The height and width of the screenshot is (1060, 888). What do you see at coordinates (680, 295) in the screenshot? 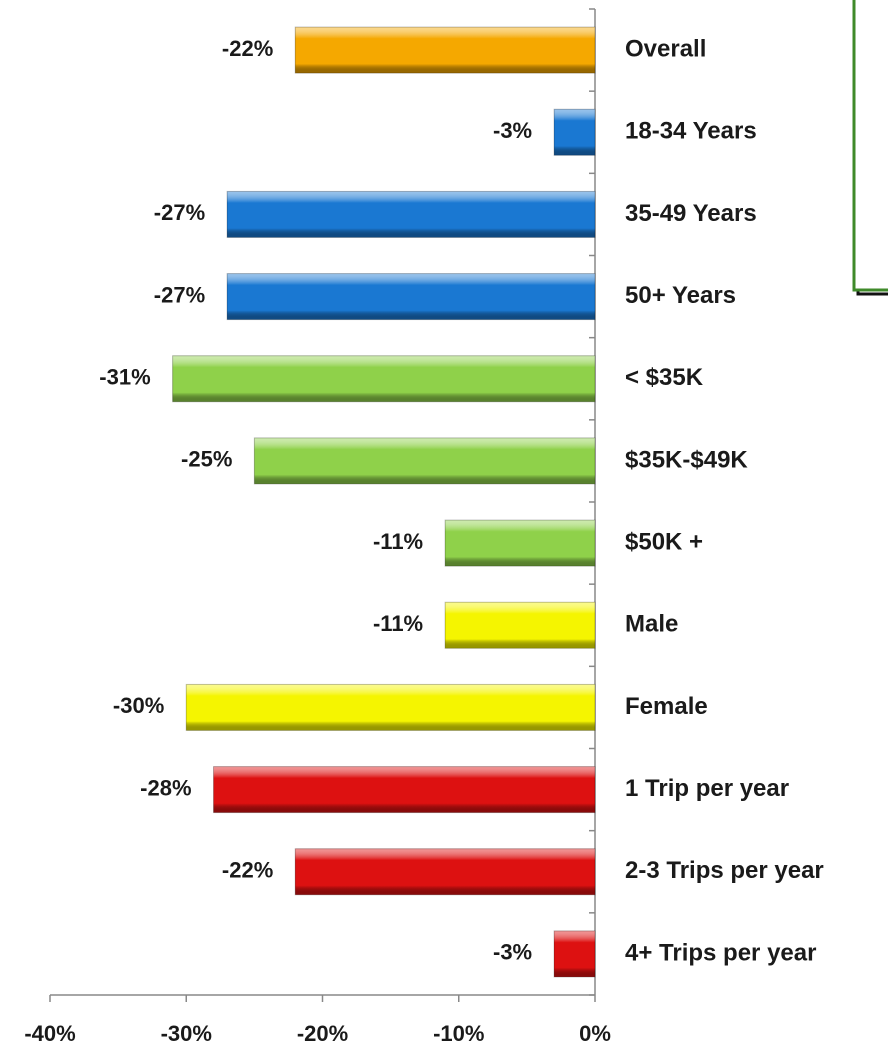
I see `category-label: 50+ Years` at bounding box center [680, 295].